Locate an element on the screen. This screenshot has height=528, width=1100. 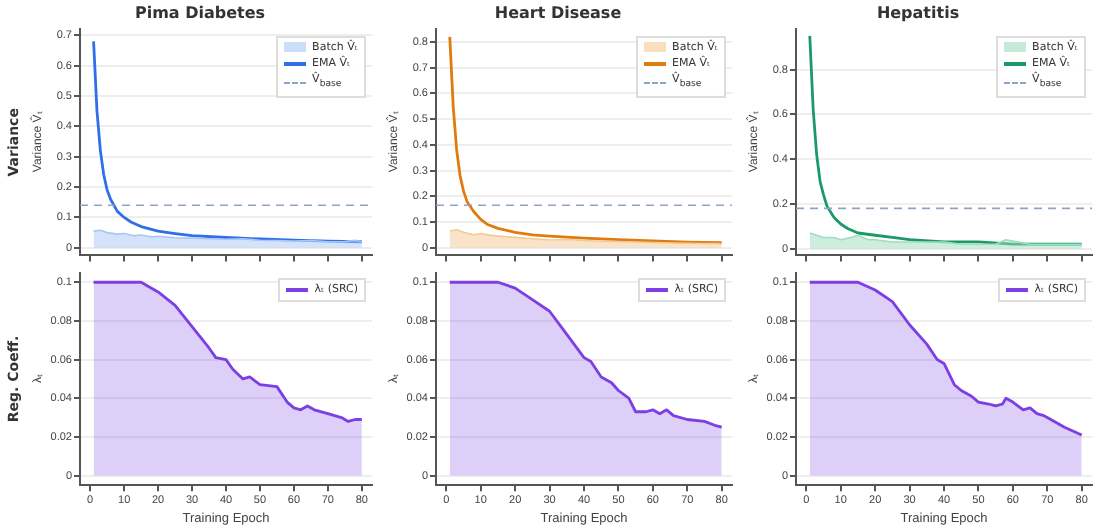
chart-title: Pima Diabetes is located at coordinates (200, 12).